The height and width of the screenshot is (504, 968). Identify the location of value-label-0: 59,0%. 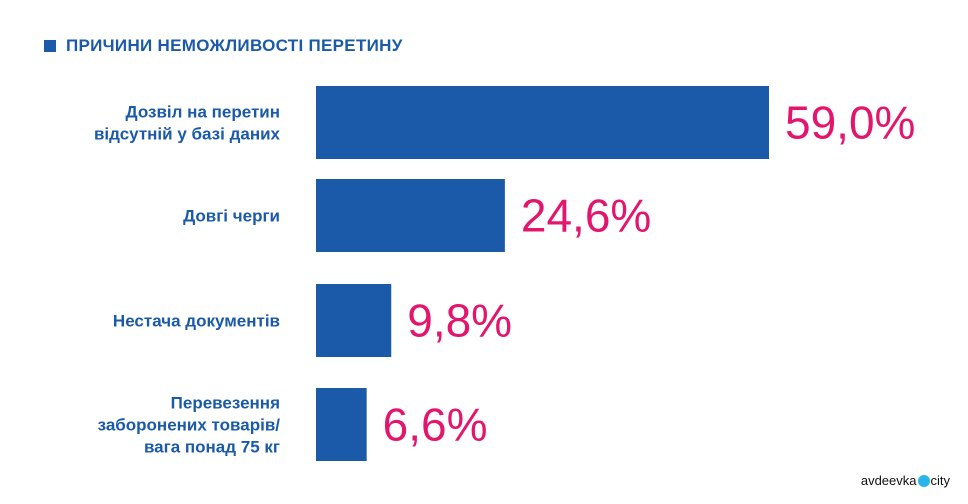
(850, 123).